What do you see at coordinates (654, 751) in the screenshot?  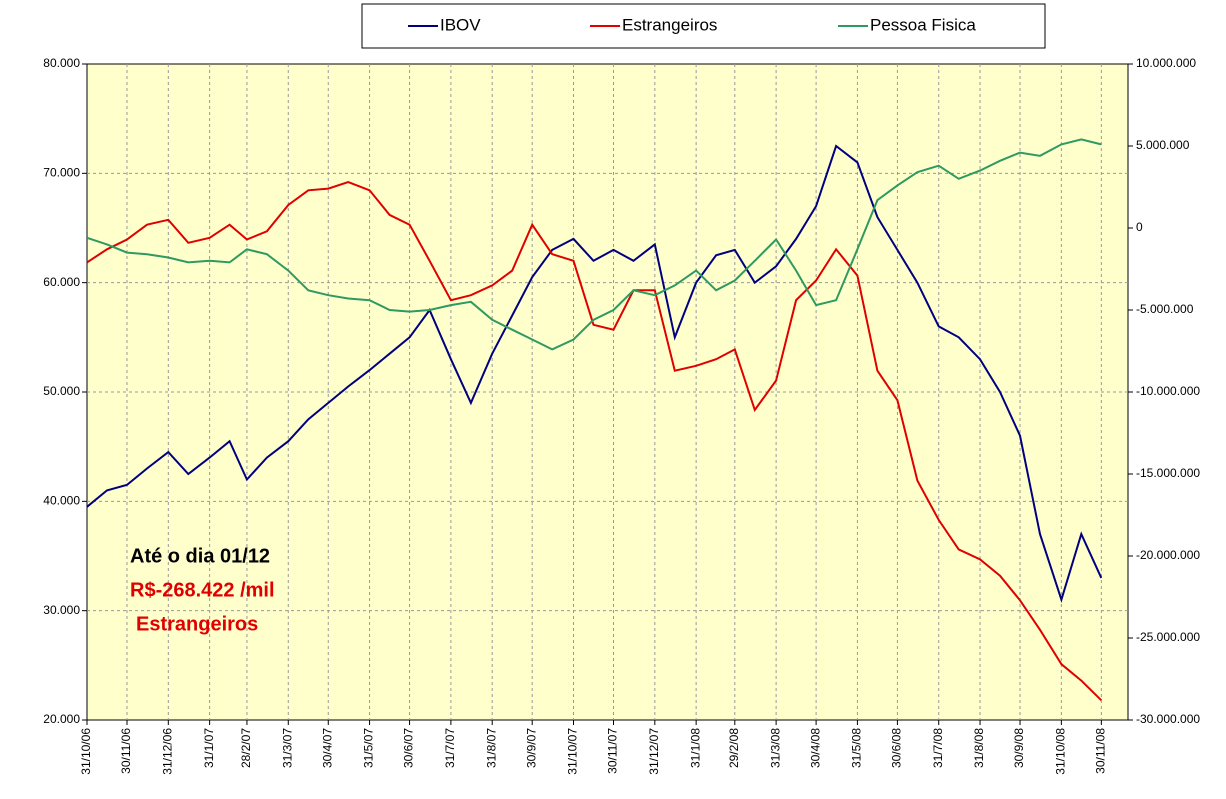 I see `x-tick-label: 31/12/07` at bounding box center [654, 751].